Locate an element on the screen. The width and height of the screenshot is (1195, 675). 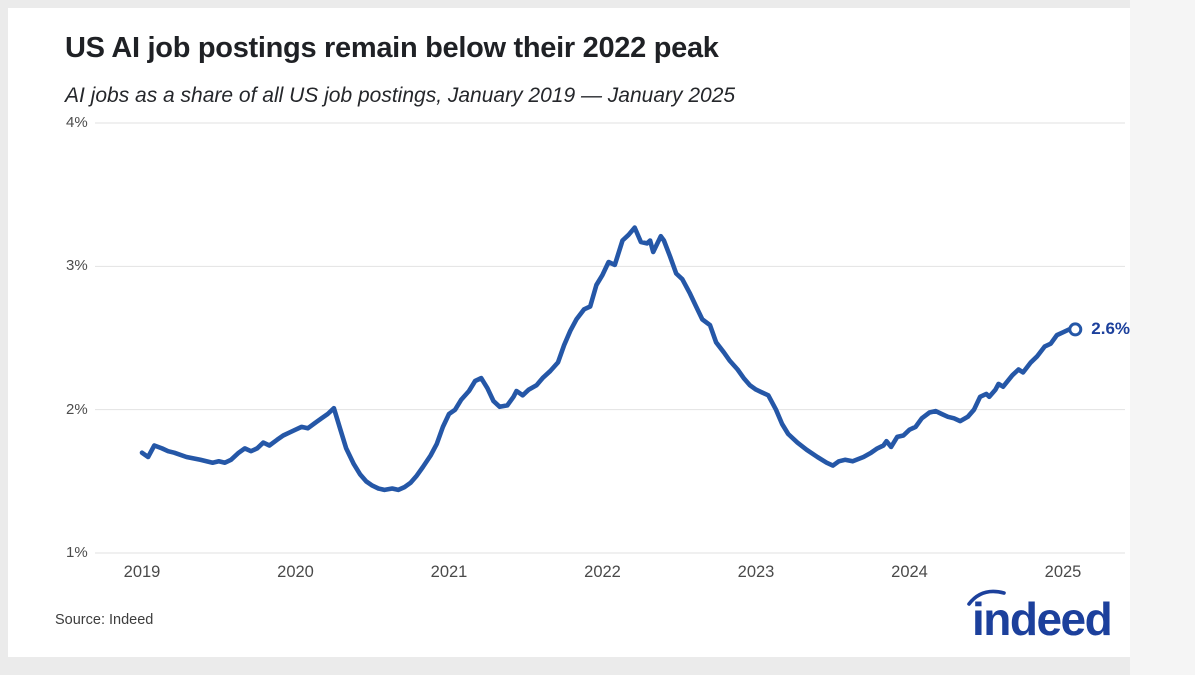
x-axis-tick-label: 2024 is located at coordinates (909, 572).